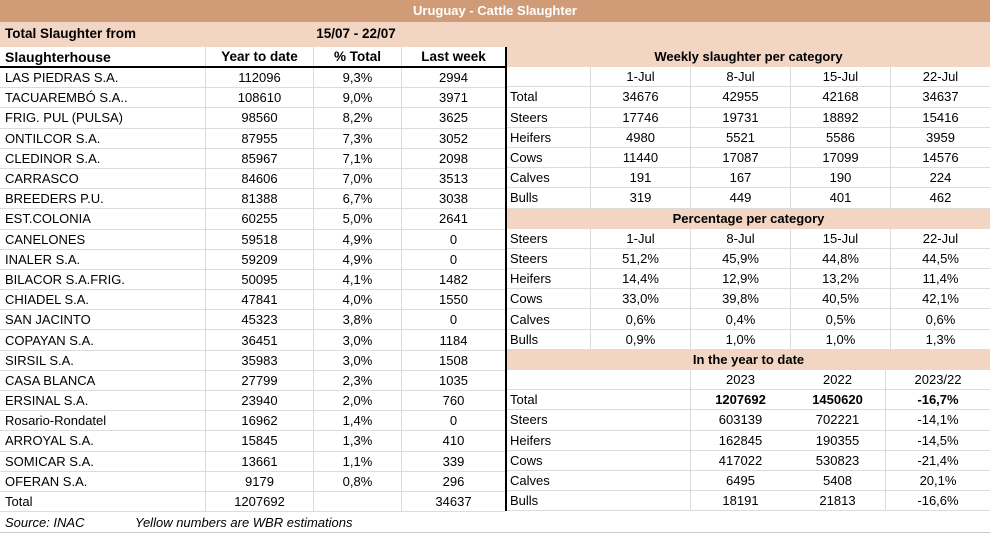  Describe the element at coordinates (940, 137) in the screenshot. I see `value-cell: 3959` at that location.